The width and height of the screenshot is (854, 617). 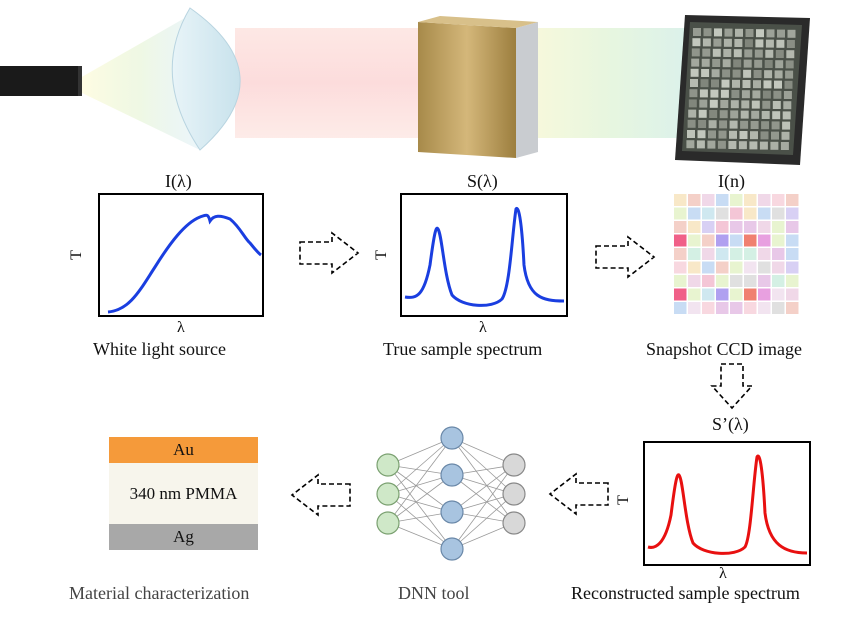 What do you see at coordinates (159, 349) in the screenshot?
I see `source-caption: White light source` at bounding box center [159, 349].